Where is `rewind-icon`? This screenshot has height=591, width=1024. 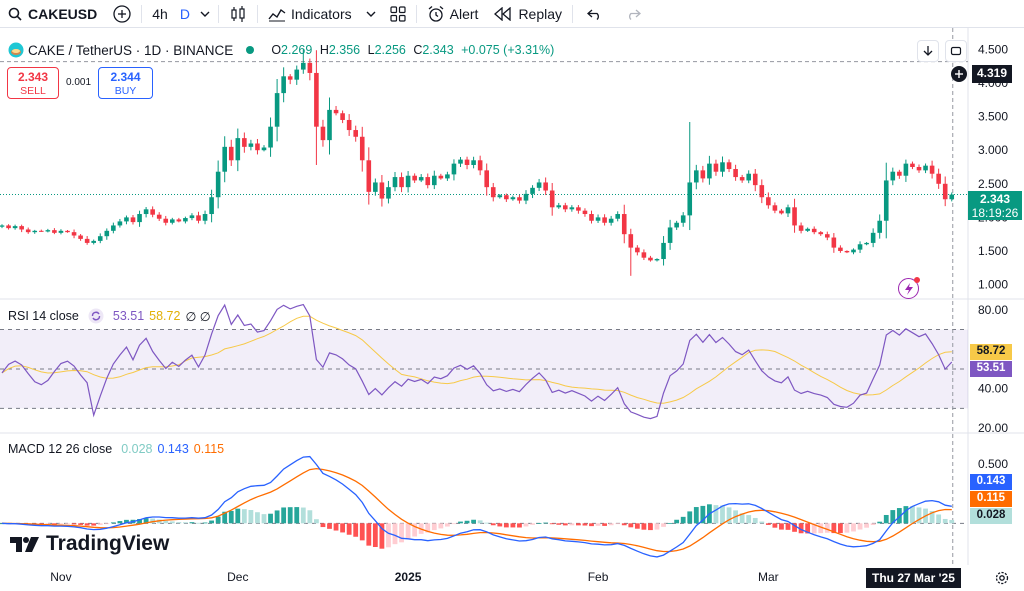
rewind-icon is located at coordinates (503, 13).